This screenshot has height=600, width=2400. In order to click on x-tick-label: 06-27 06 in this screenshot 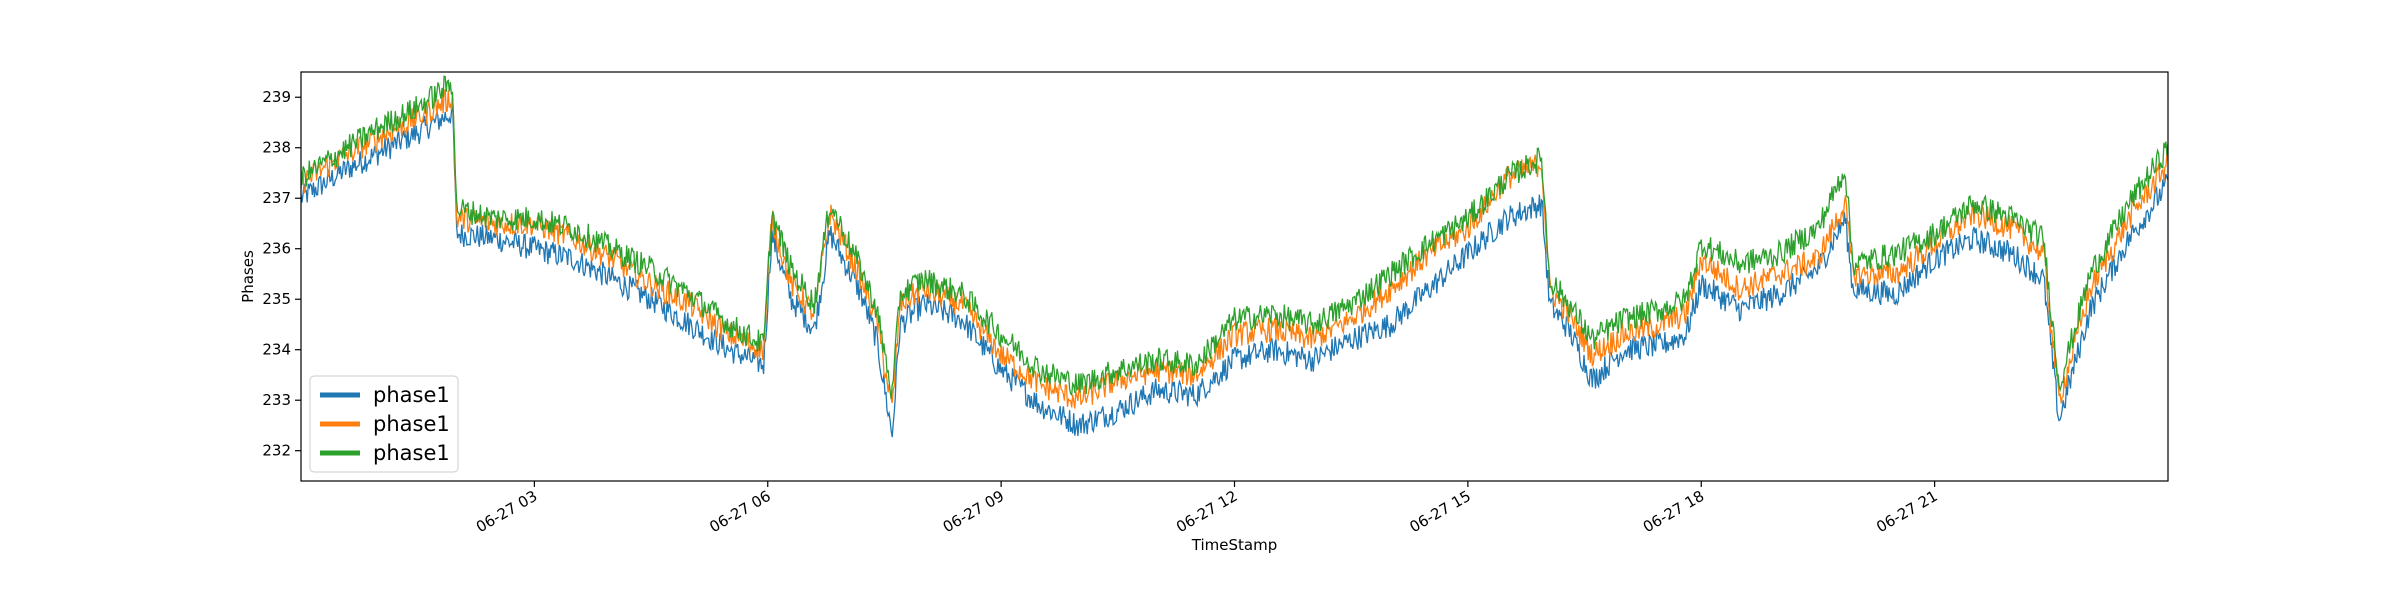, I will do `click(739, 511)`.